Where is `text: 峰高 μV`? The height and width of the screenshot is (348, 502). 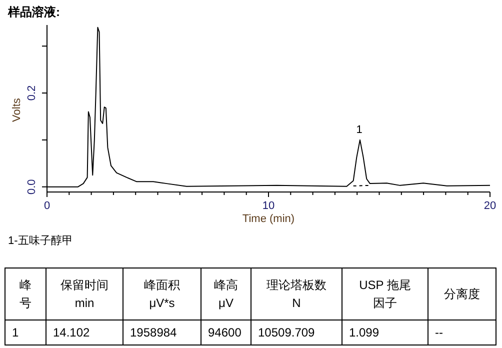 text: 峰高 μV is located at coordinates (226, 294).